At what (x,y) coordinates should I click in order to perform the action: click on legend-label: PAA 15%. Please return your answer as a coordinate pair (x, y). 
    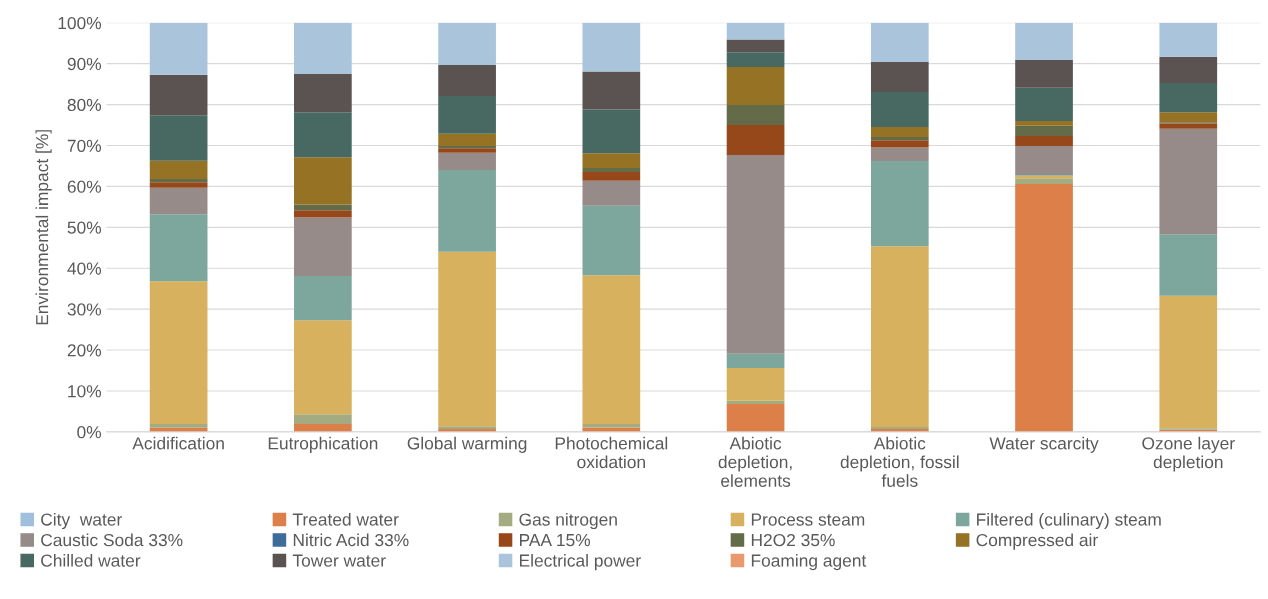
    Looking at the image, I should click on (555, 540).